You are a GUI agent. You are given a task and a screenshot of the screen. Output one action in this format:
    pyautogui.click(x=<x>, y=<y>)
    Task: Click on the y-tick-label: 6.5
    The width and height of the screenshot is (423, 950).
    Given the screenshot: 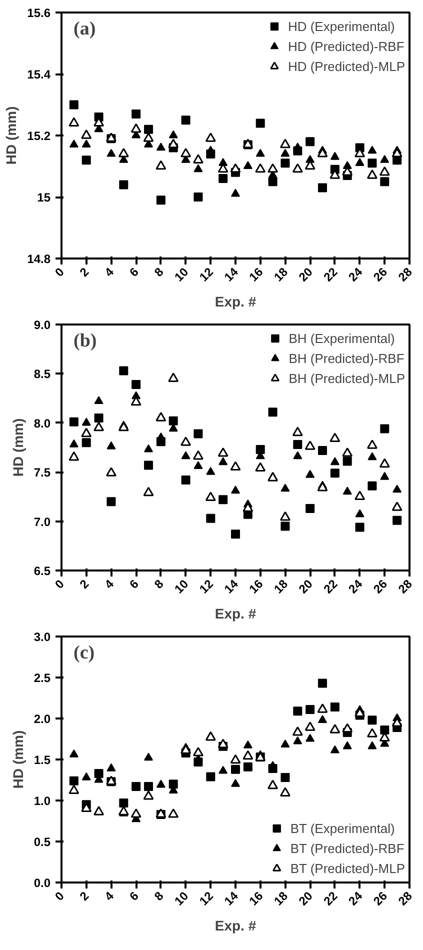 What is the action you would take?
    pyautogui.click(x=42, y=571)
    